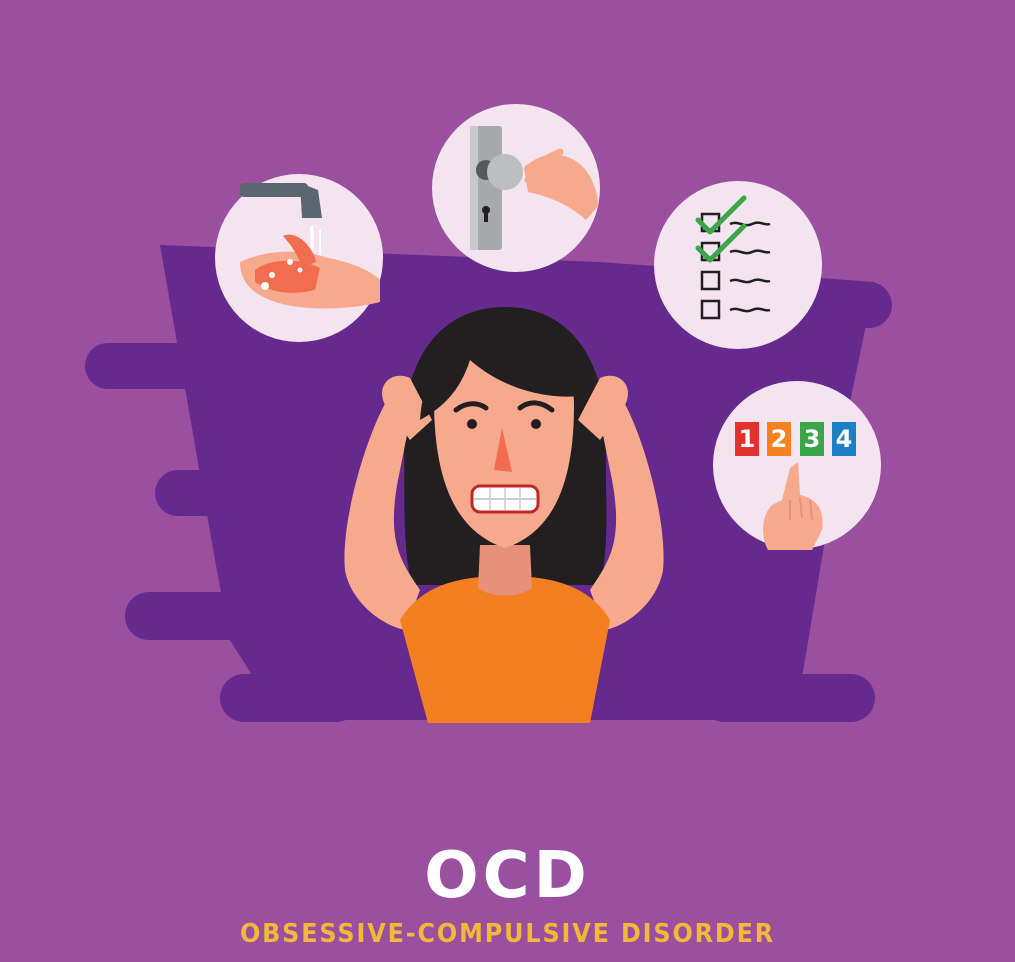 This screenshot has width=1015, height=962. Describe the element at coordinates (507, 934) in the screenshot. I see `page-subtitle: OBSESSIVE-COMPULSIVE DISORDER` at that location.